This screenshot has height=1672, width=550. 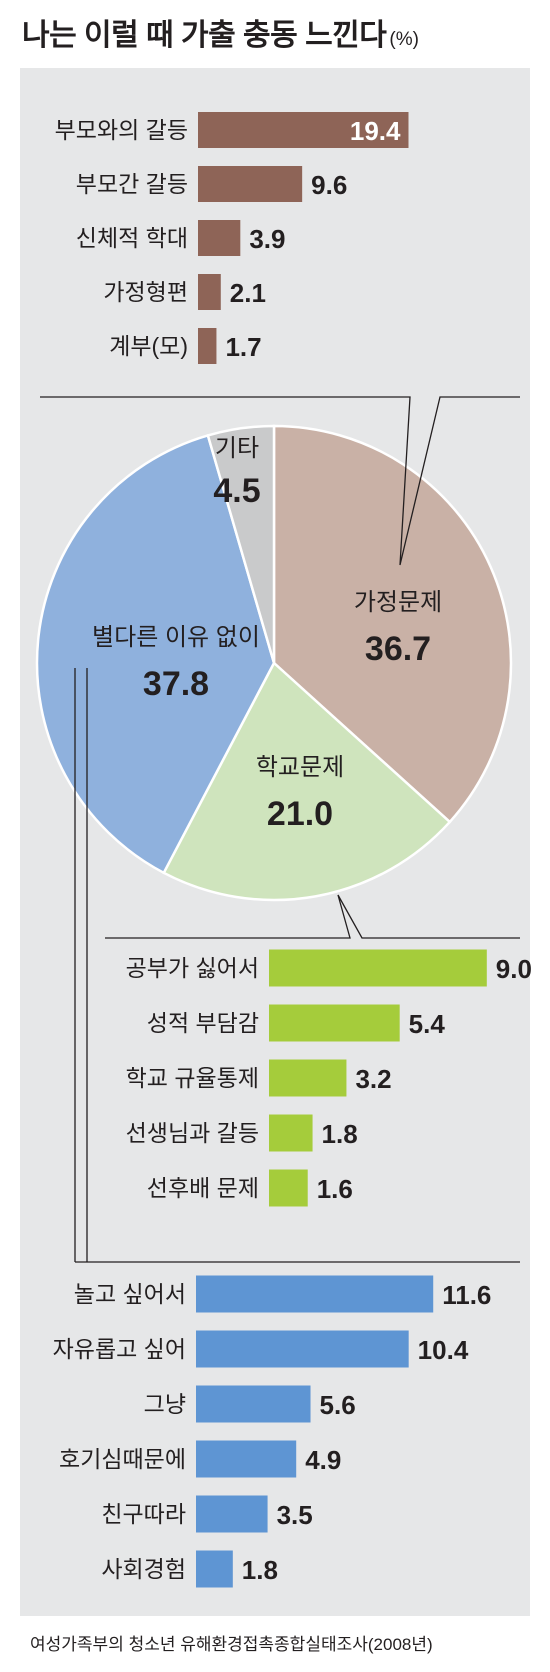 What do you see at coordinates (514, 969) in the screenshot?
I see `bar-value-school-1: 9.0` at bounding box center [514, 969].